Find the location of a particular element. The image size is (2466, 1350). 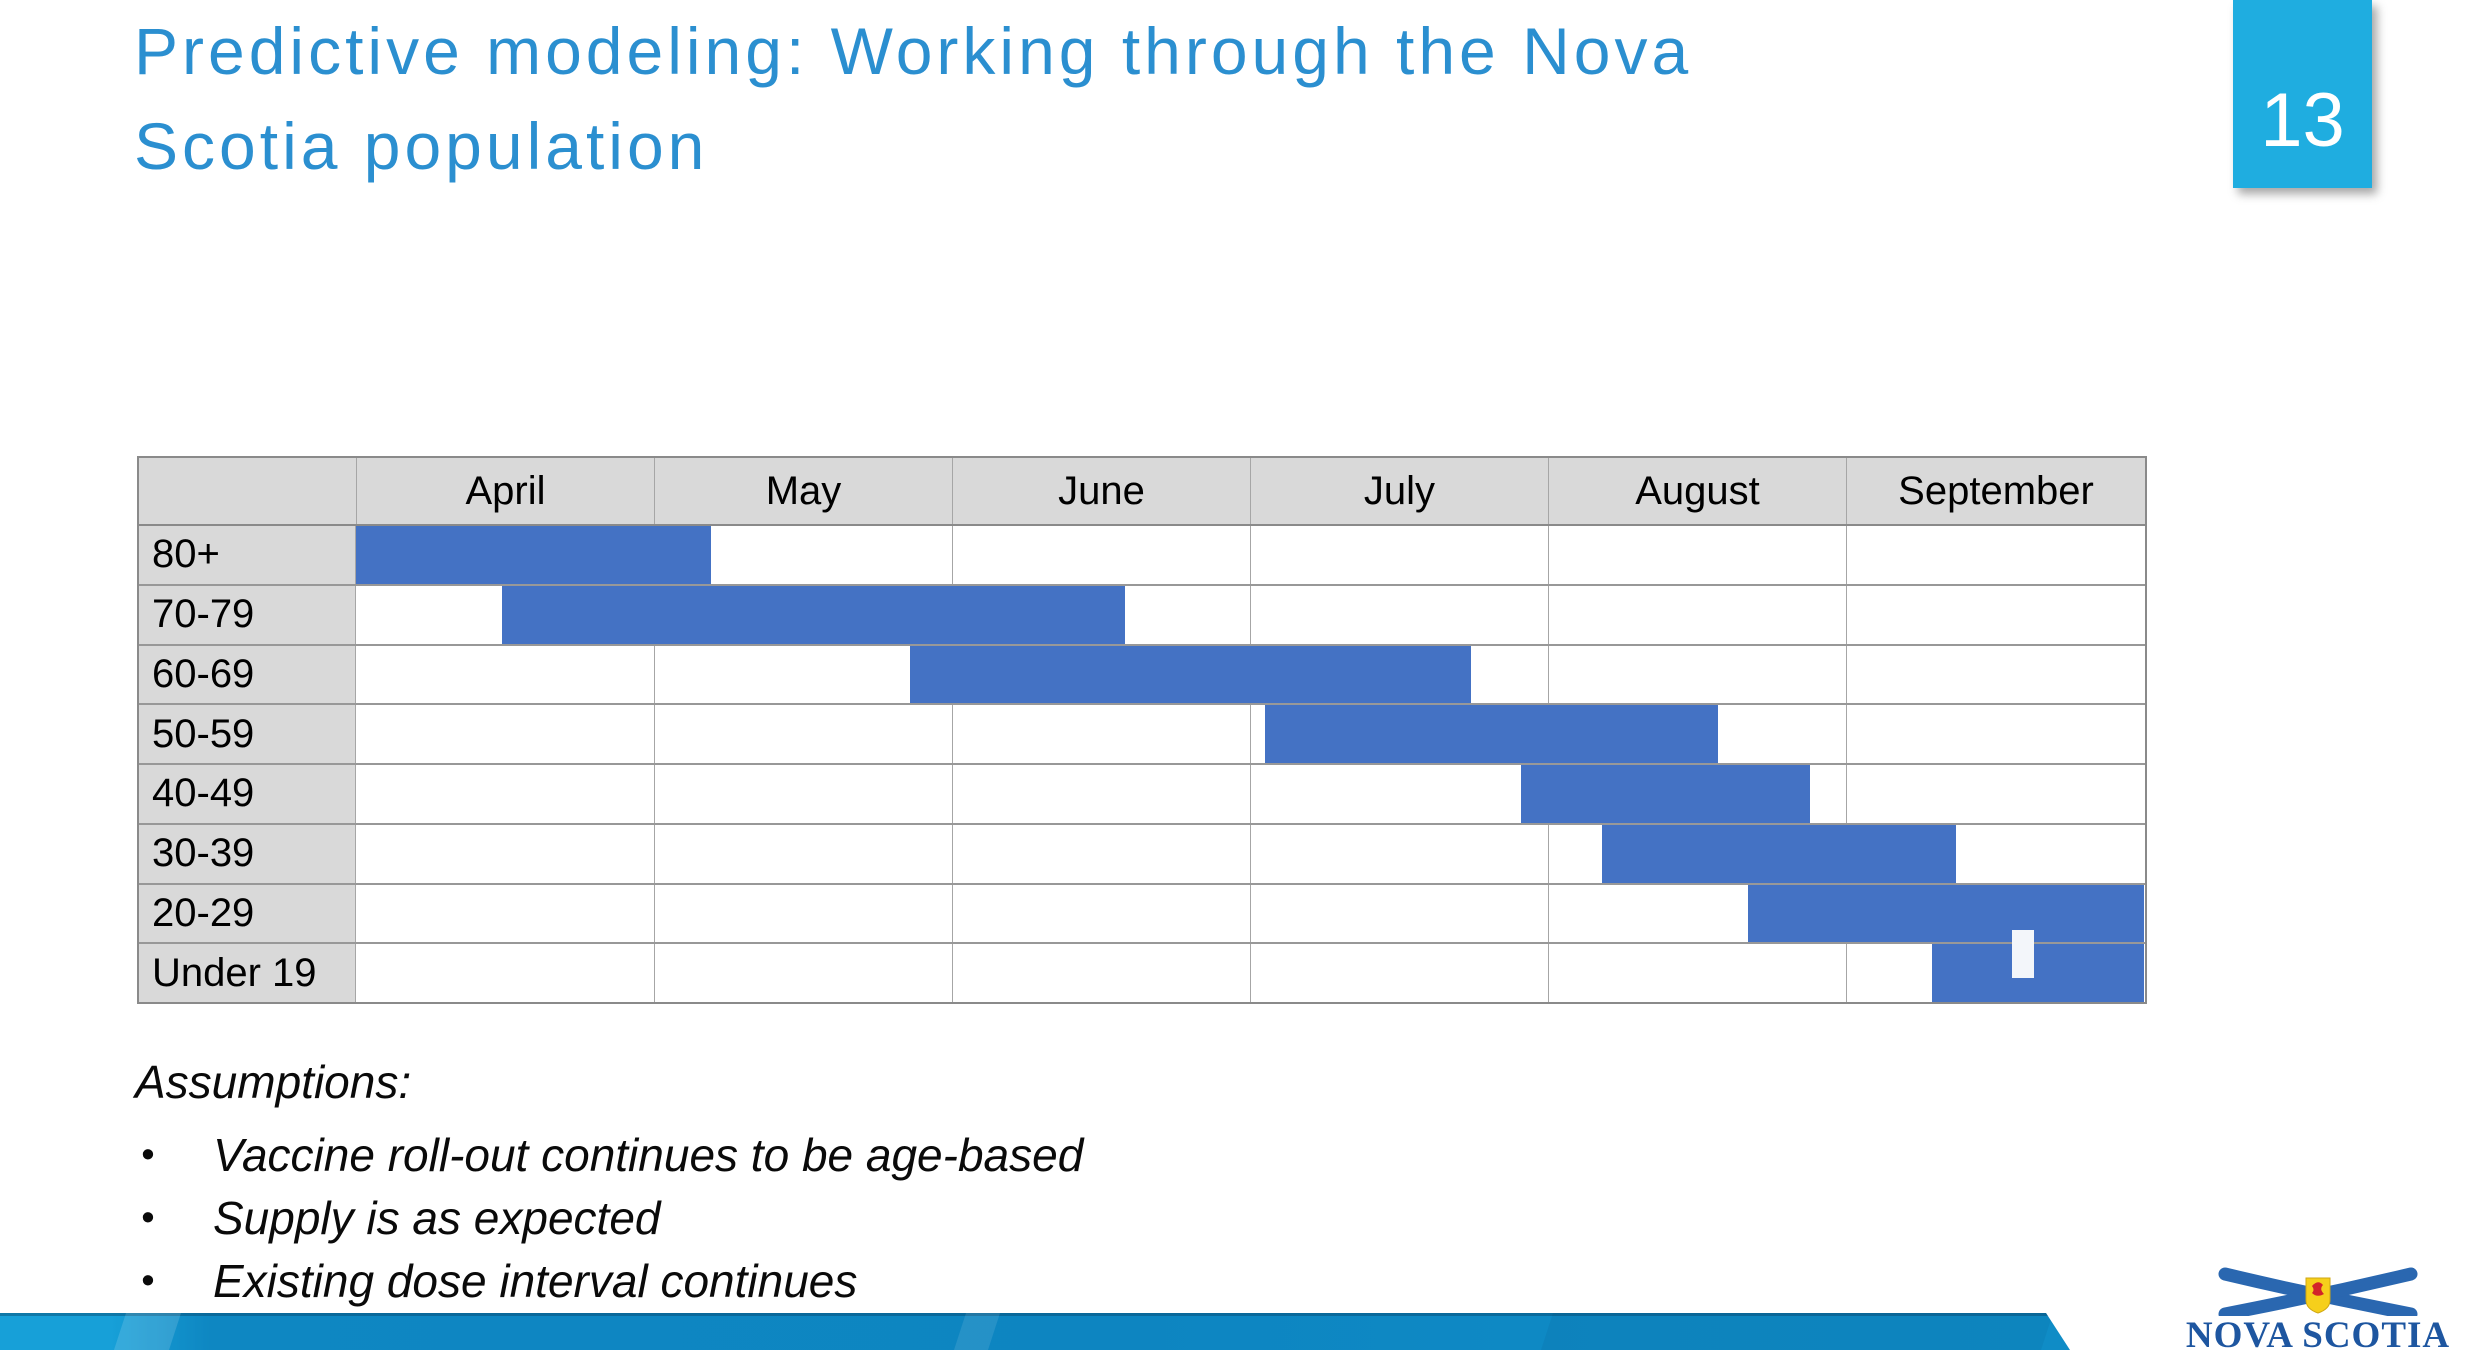

table-row: 80+ is located at coordinates (1142, 556).